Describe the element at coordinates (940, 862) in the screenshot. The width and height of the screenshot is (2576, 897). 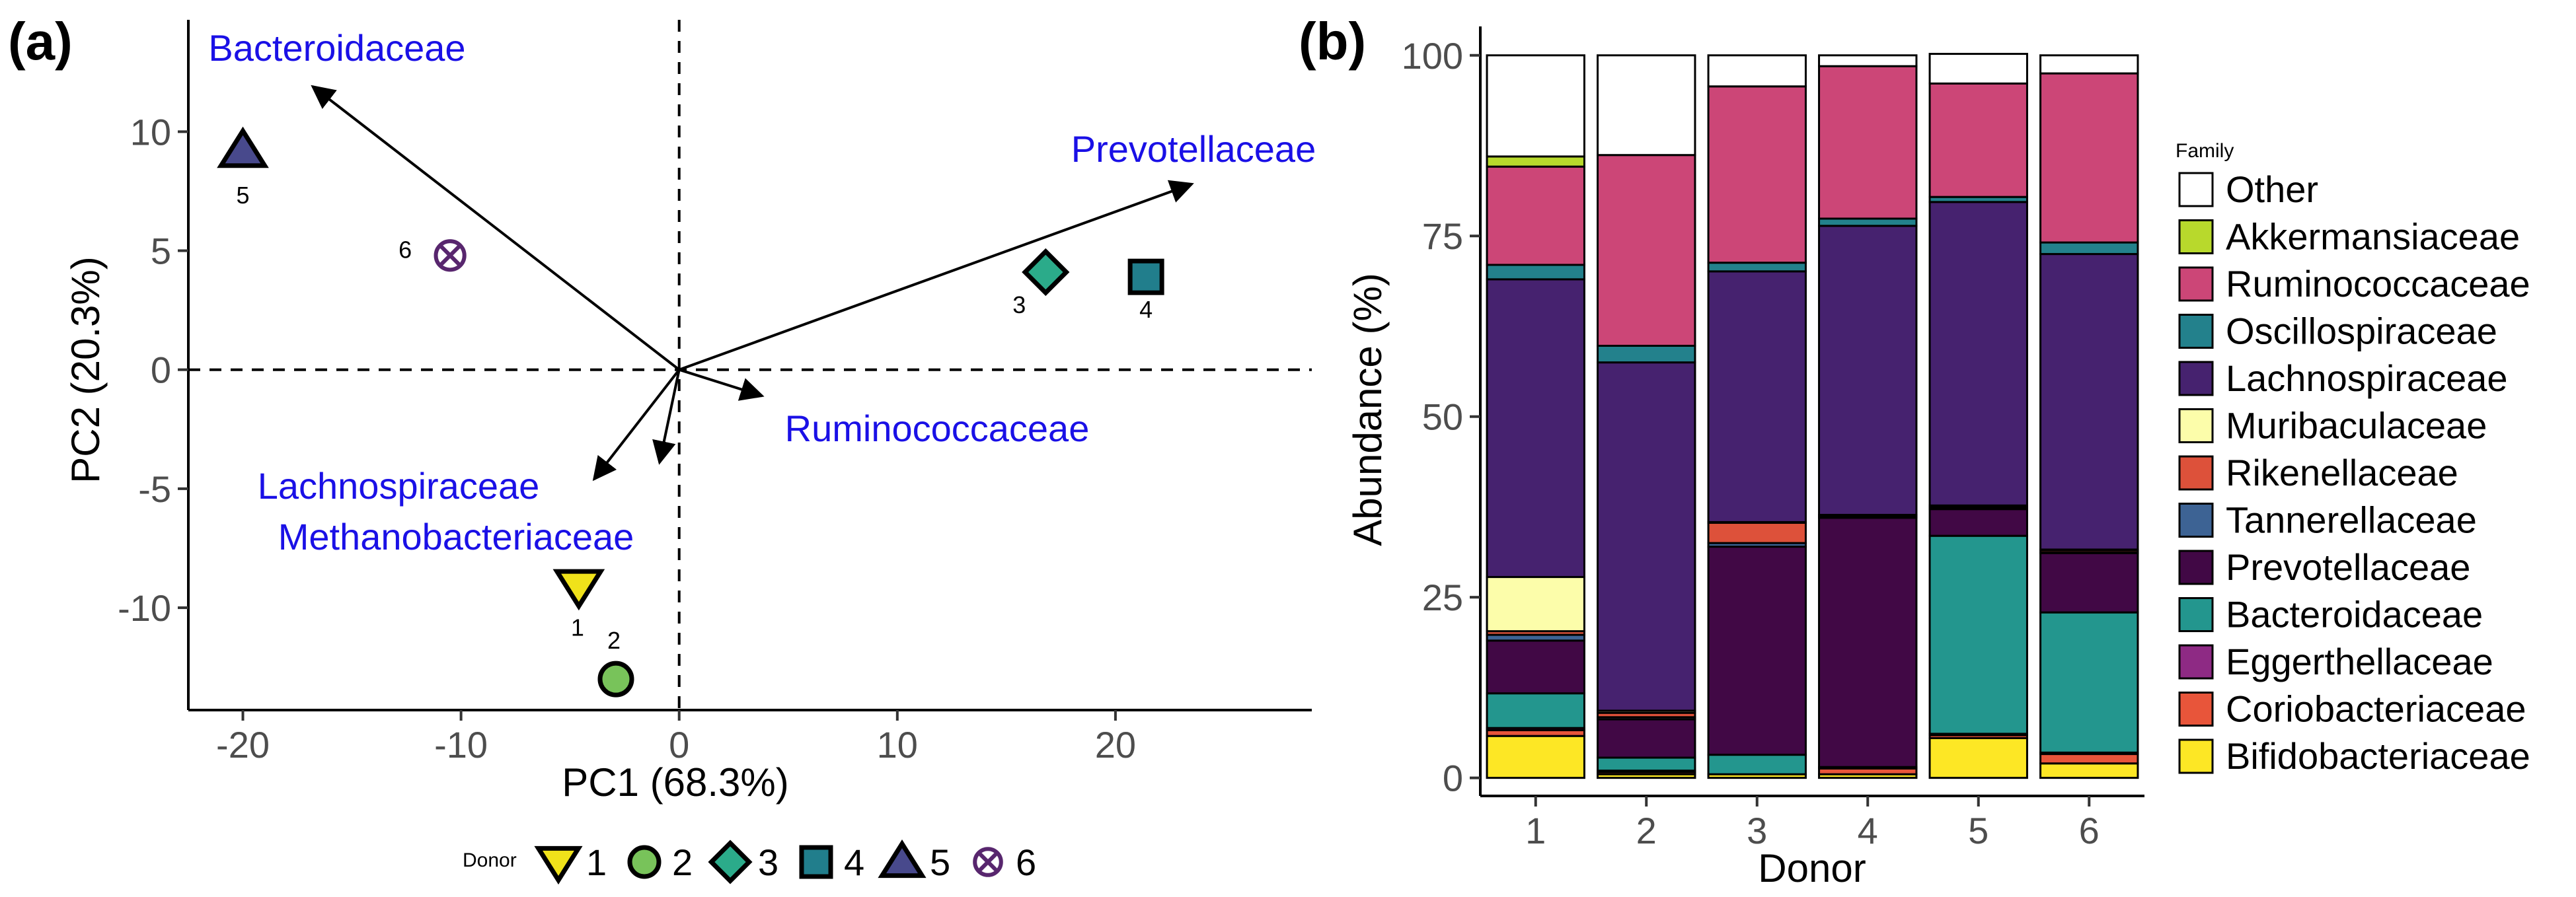
I see `donor-legend-label-5: 5` at that location.